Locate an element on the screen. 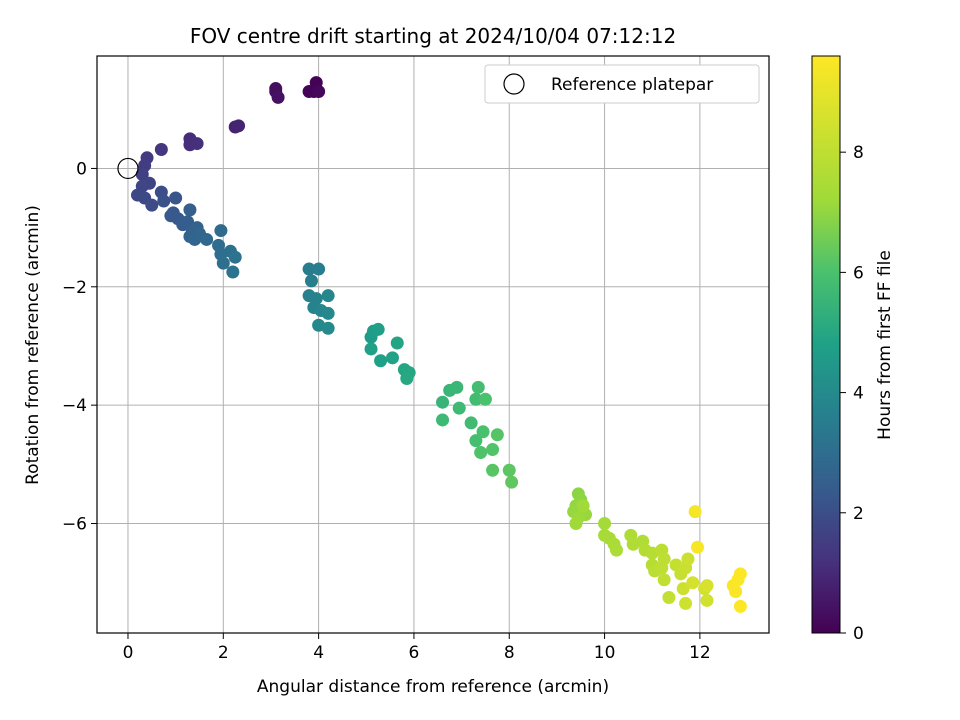 The height and width of the screenshot is (720, 960). colorbar-tick-label: 0 is located at coordinates (858, 634).